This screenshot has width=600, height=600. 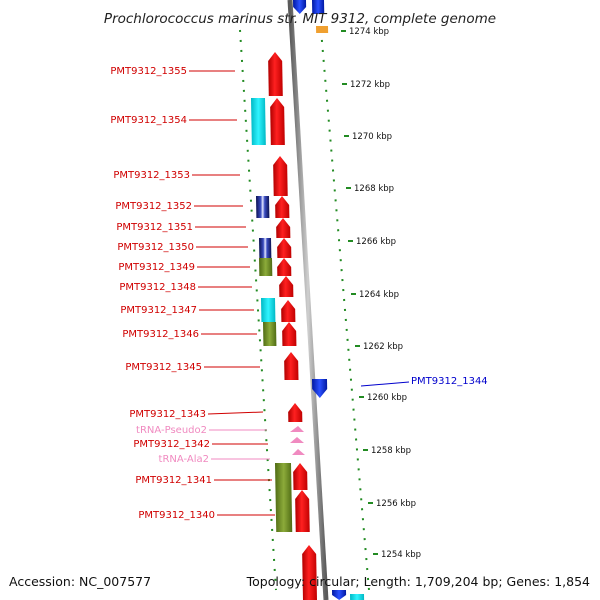 I want to click on accession-text: Accession: NC_007577, so click(x=80, y=581).